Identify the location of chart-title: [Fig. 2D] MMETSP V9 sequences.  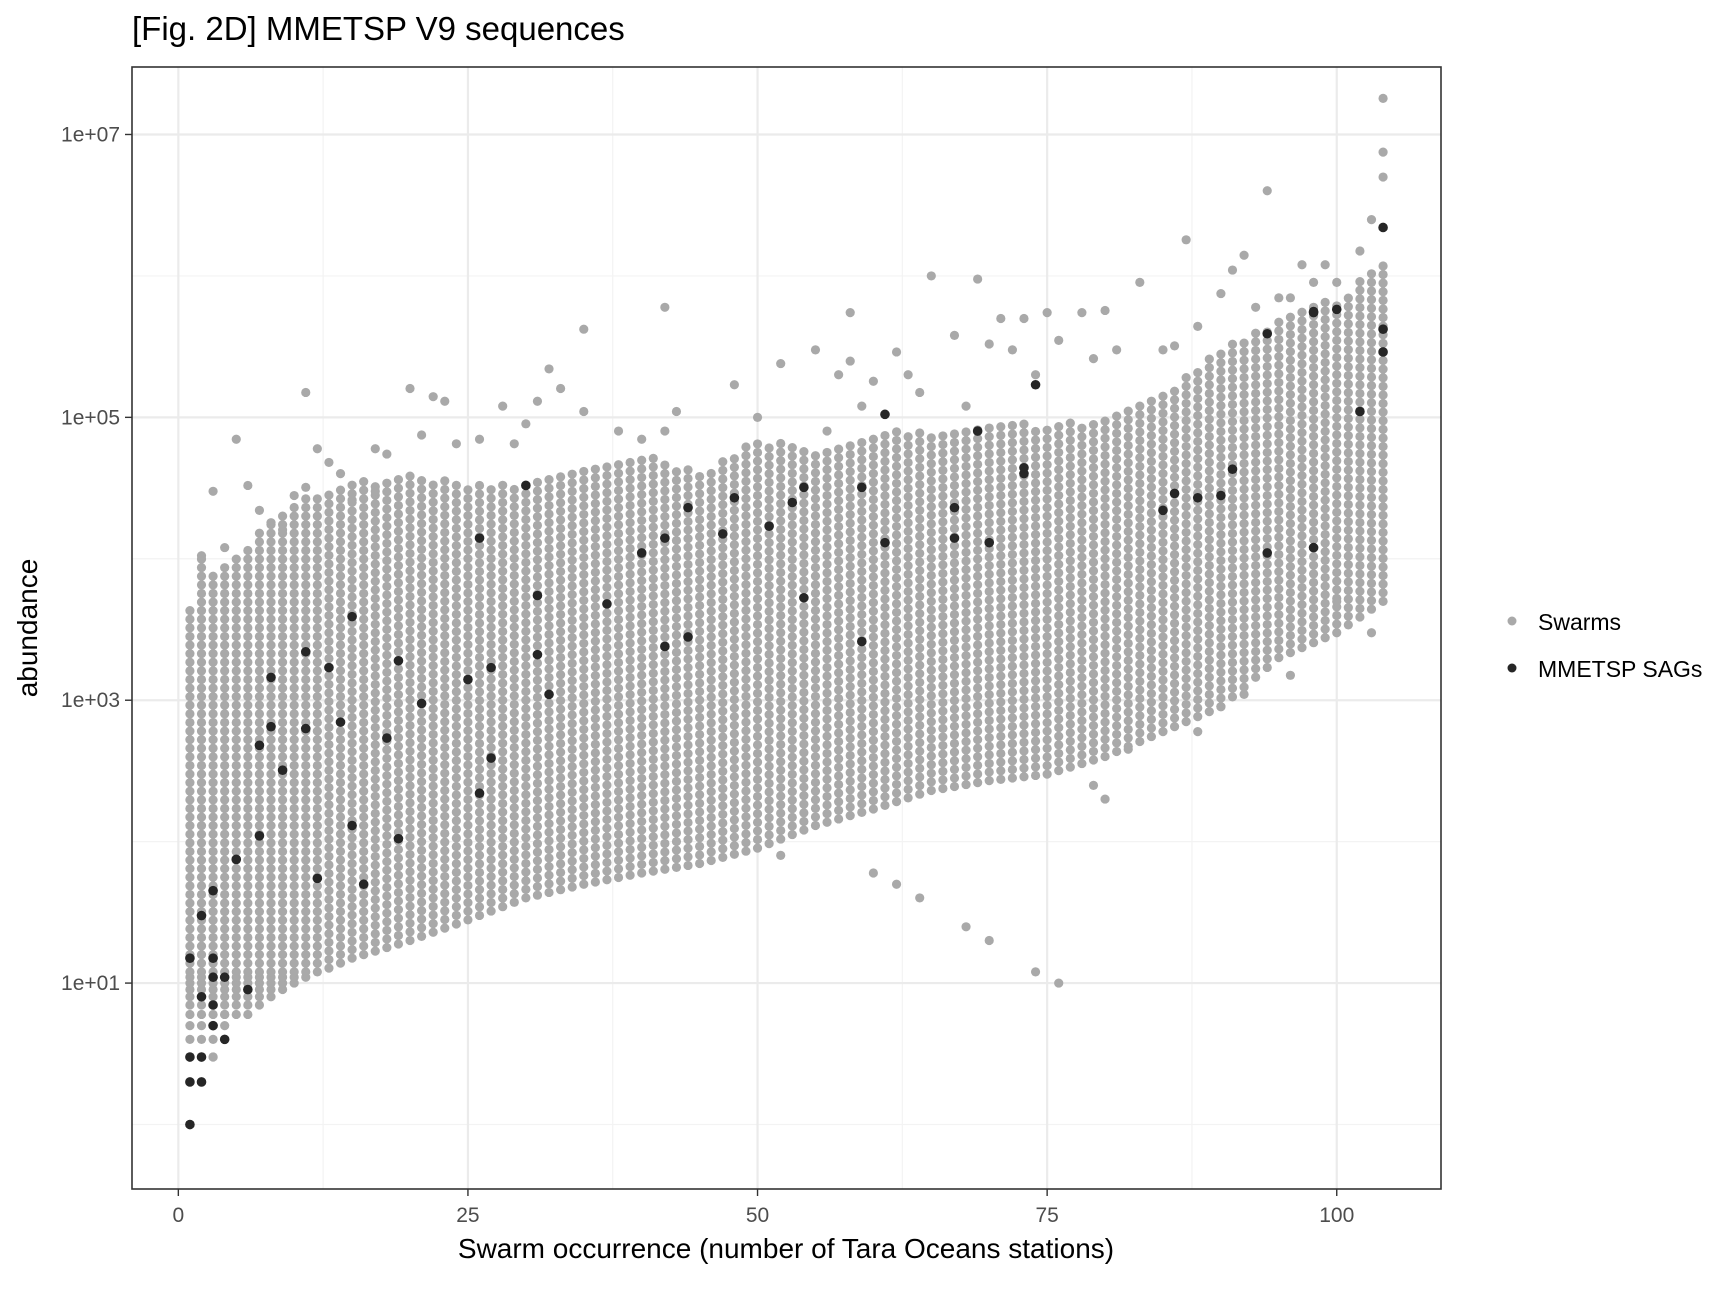
(378, 28).